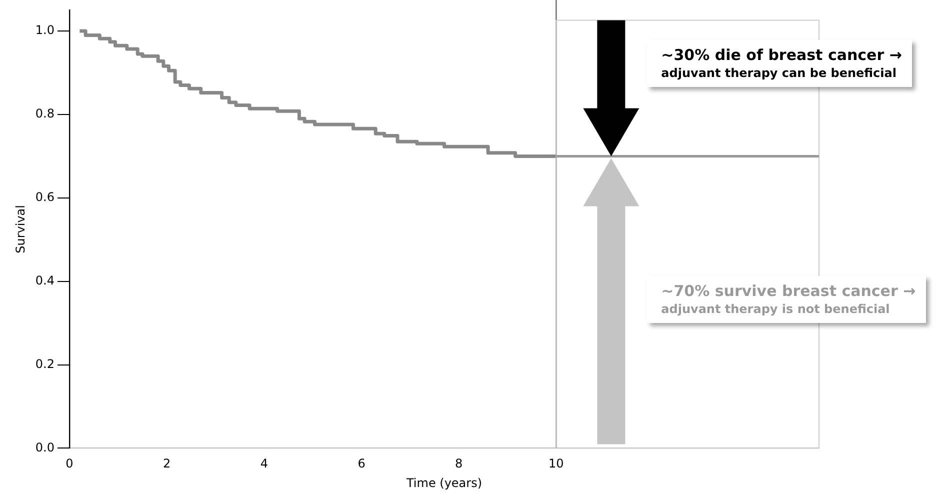 Image resolution: width=949 pixels, height=497 pixels. What do you see at coordinates (264, 463) in the screenshot?
I see `x-tick-label: 4` at bounding box center [264, 463].